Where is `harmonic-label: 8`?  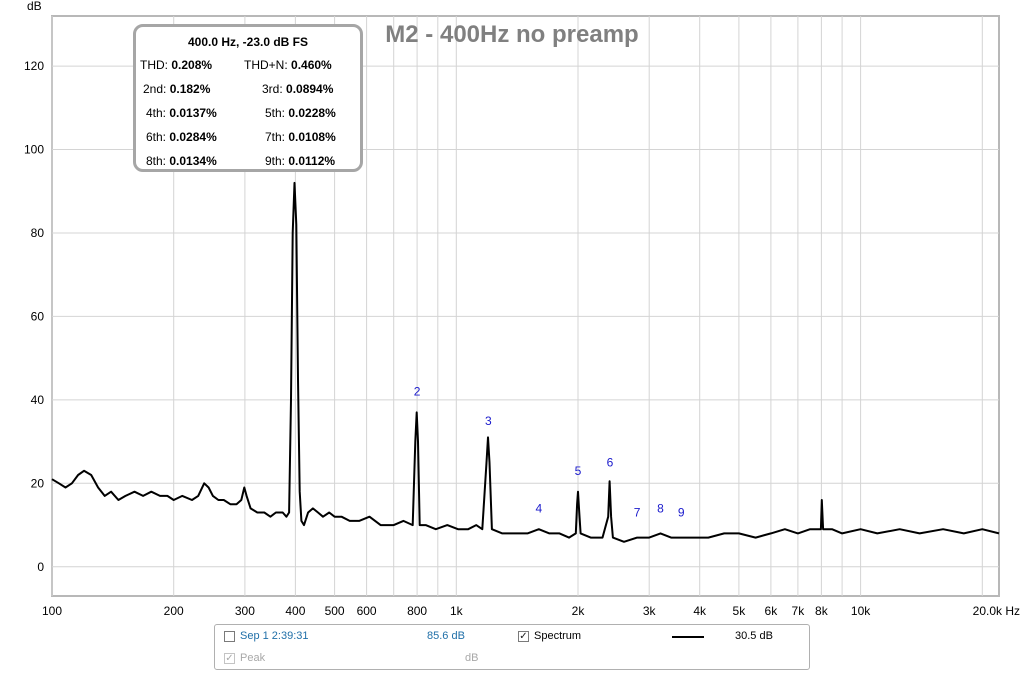 harmonic-label: 8 is located at coordinates (660, 509).